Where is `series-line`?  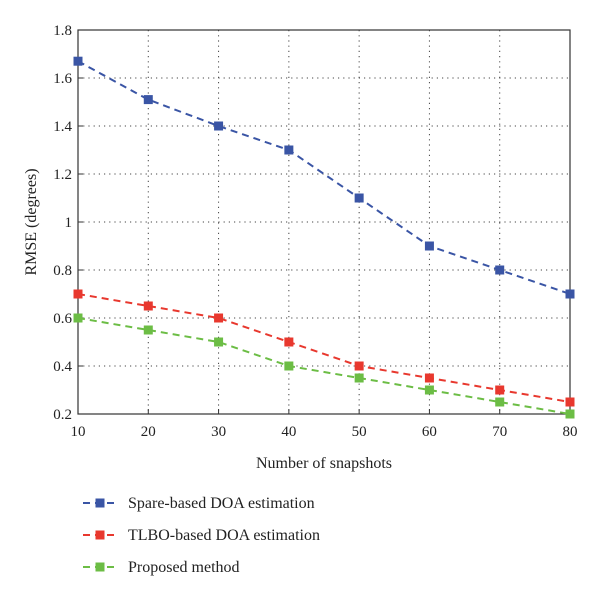
series-line is located at coordinates (324, 366).